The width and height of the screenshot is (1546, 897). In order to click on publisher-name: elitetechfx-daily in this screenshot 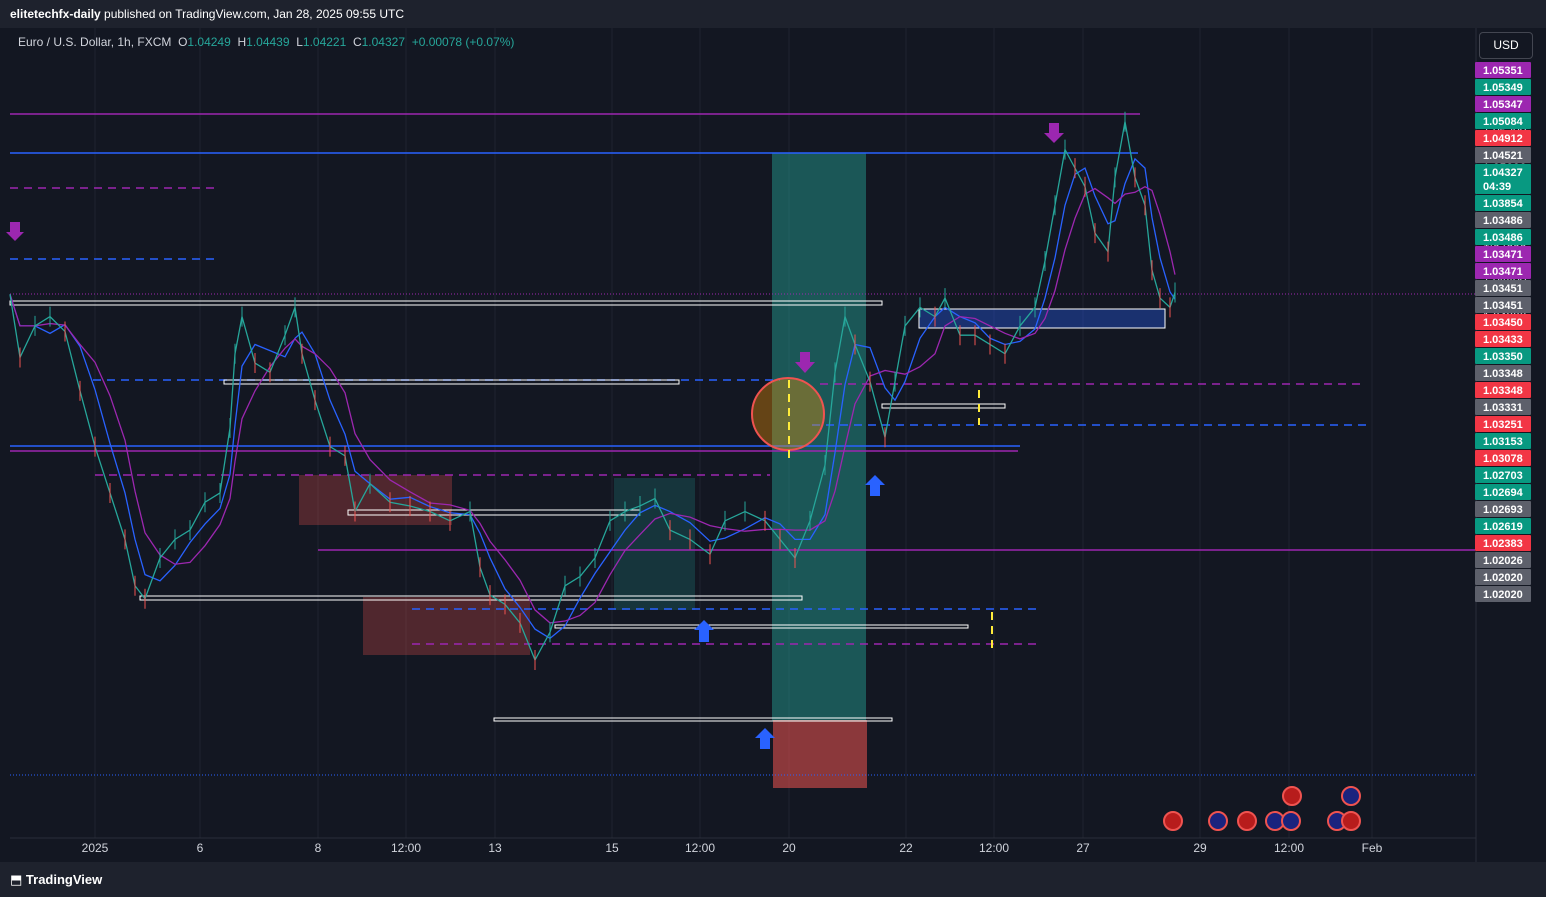, I will do `click(55, 14)`.